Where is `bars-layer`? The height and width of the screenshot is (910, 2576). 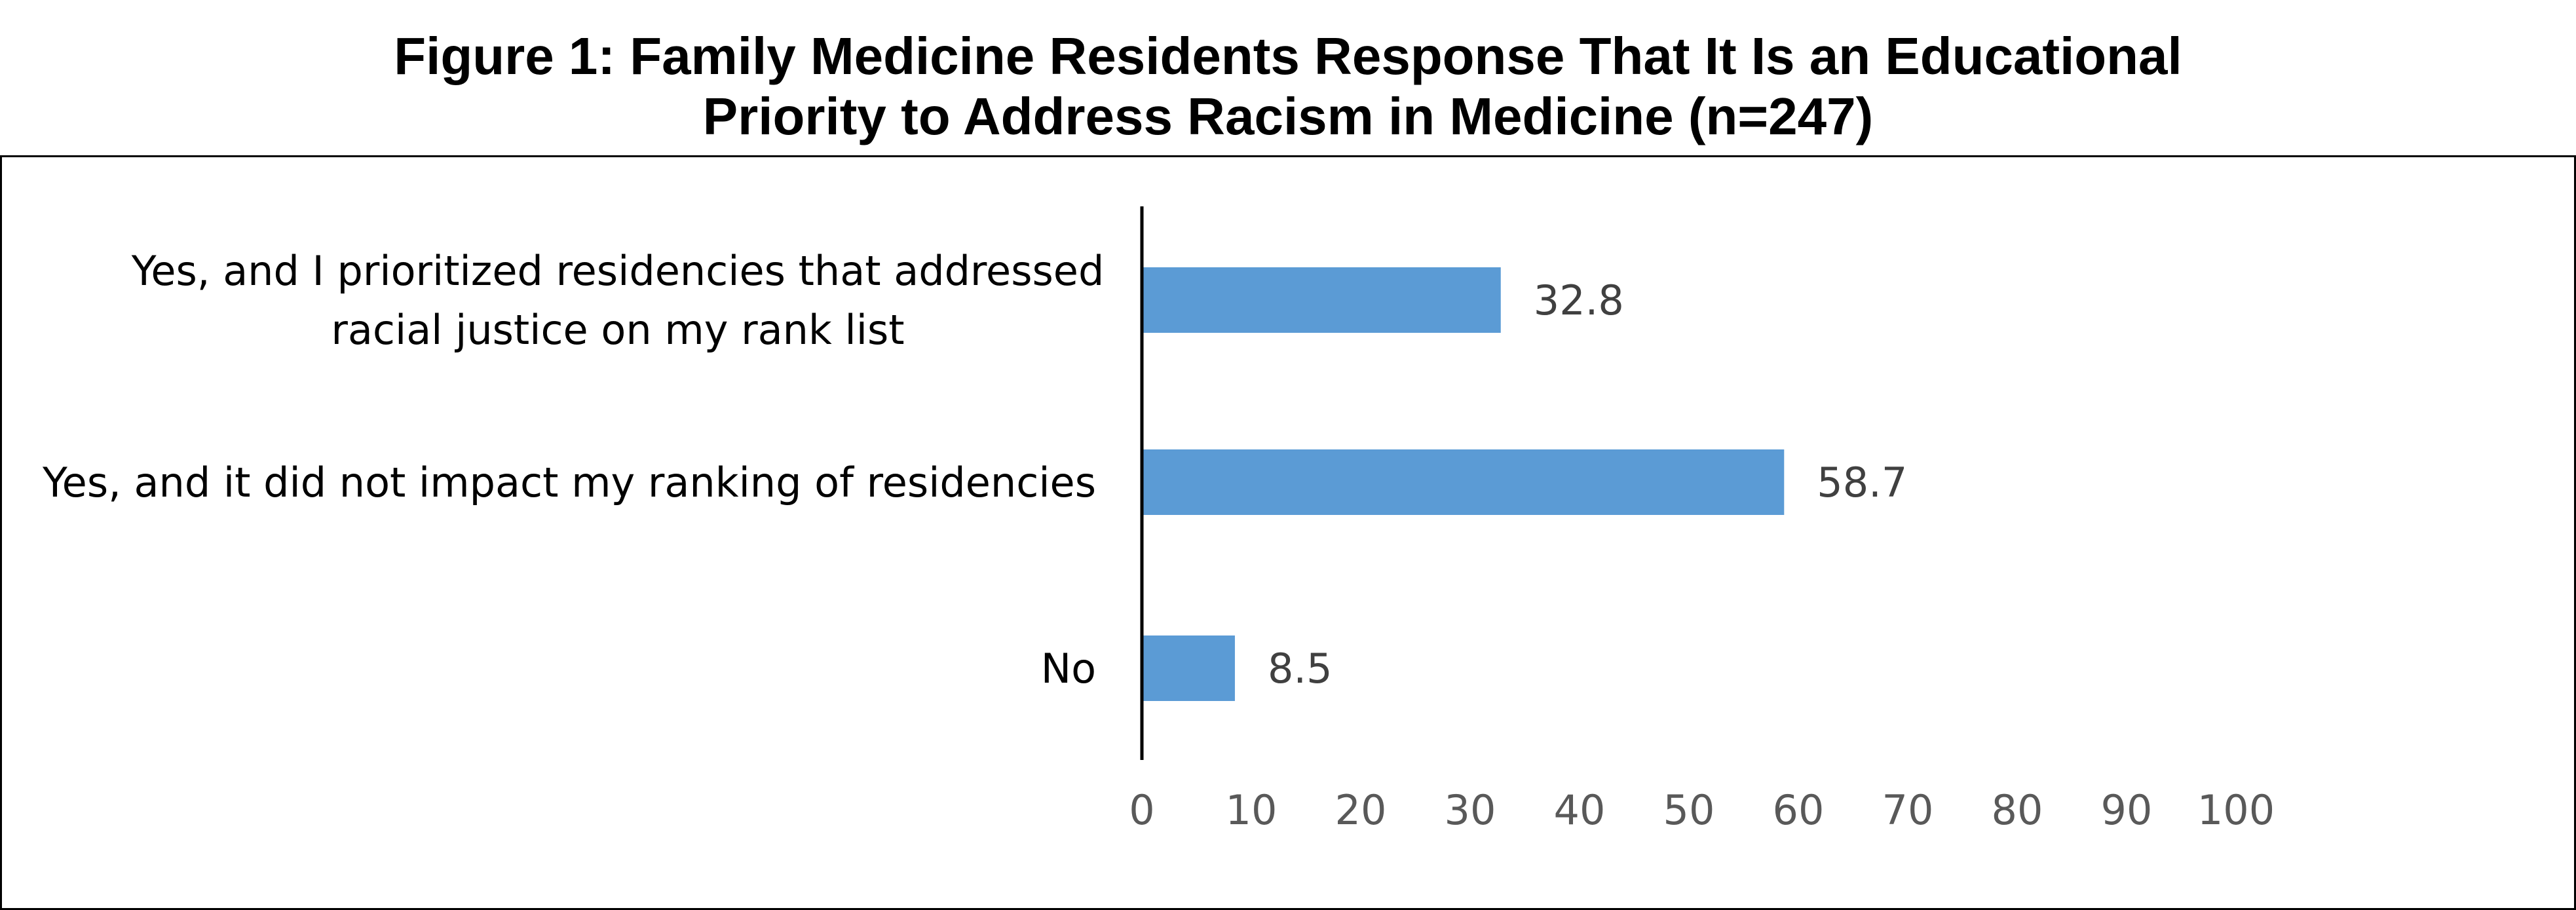
bars-layer is located at coordinates (1463, 484).